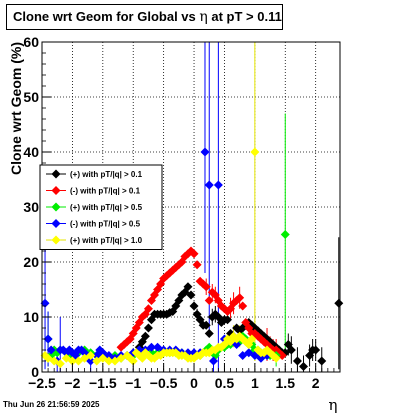 This screenshot has width=400, height=414. Describe the element at coordinates (194, 383) in the screenshot. I see `x-tick-label: 0` at that location.